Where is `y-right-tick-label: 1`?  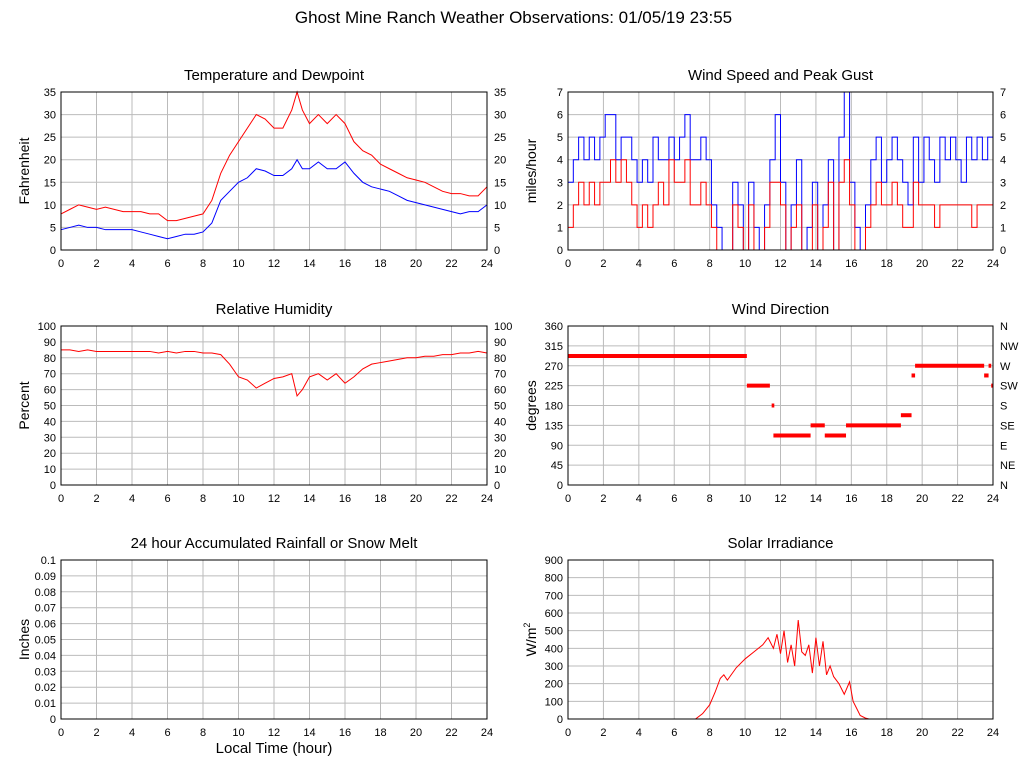 y-right-tick-label: 1 is located at coordinates (1003, 228).